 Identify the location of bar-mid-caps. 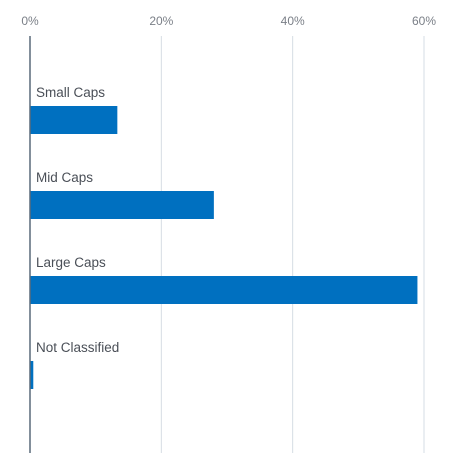
(122, 205).